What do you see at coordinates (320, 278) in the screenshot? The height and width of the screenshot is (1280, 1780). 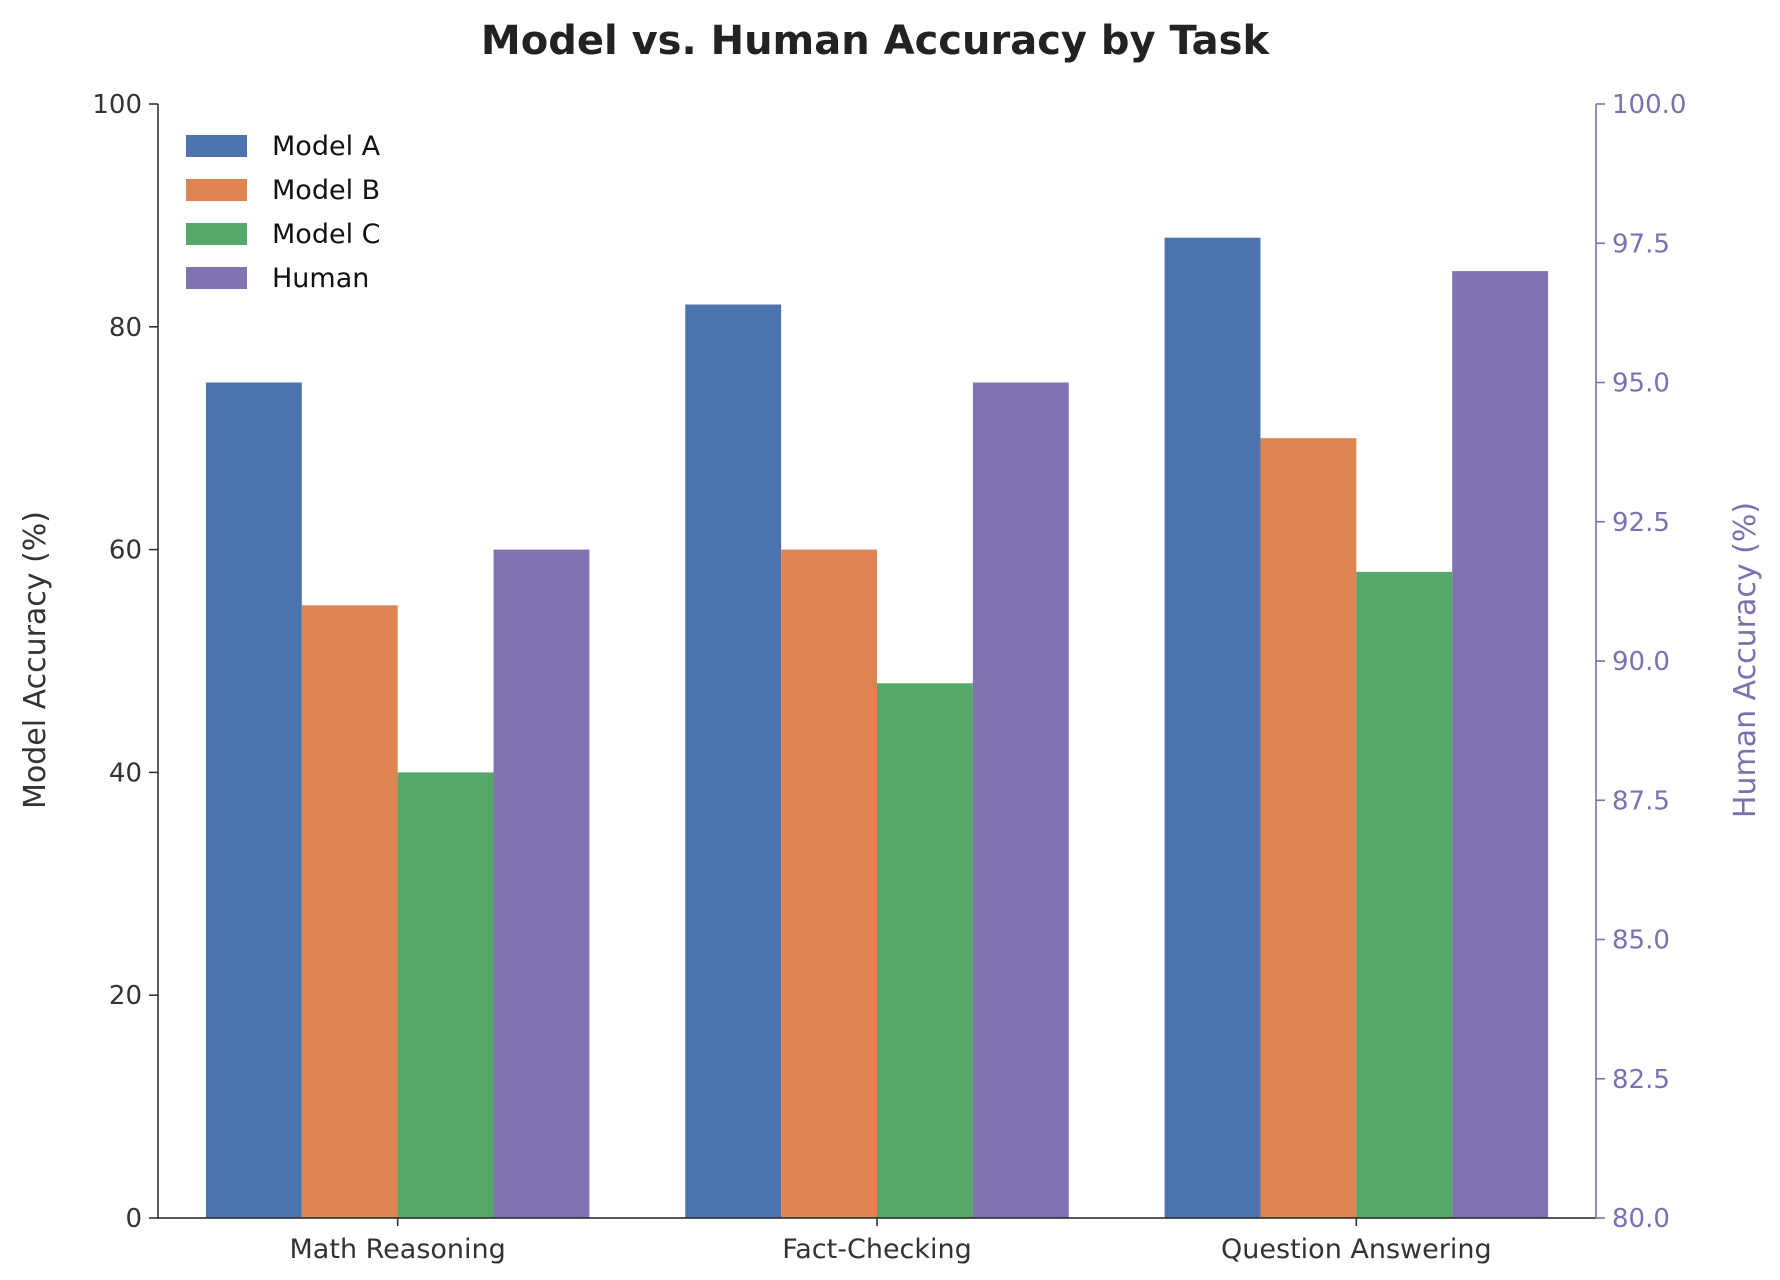 I see `legend-label: Human` at bounding box center [320, 278].